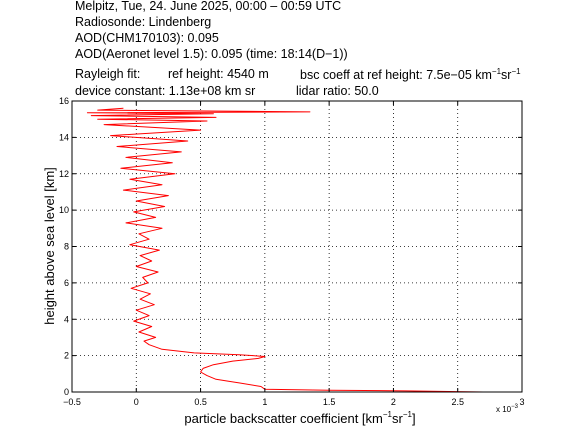 This screenshot has height=432, width=576. Describe the element at coordinates (64, 210) in the screenshot. I see `y-tick-label: 10` at that location.